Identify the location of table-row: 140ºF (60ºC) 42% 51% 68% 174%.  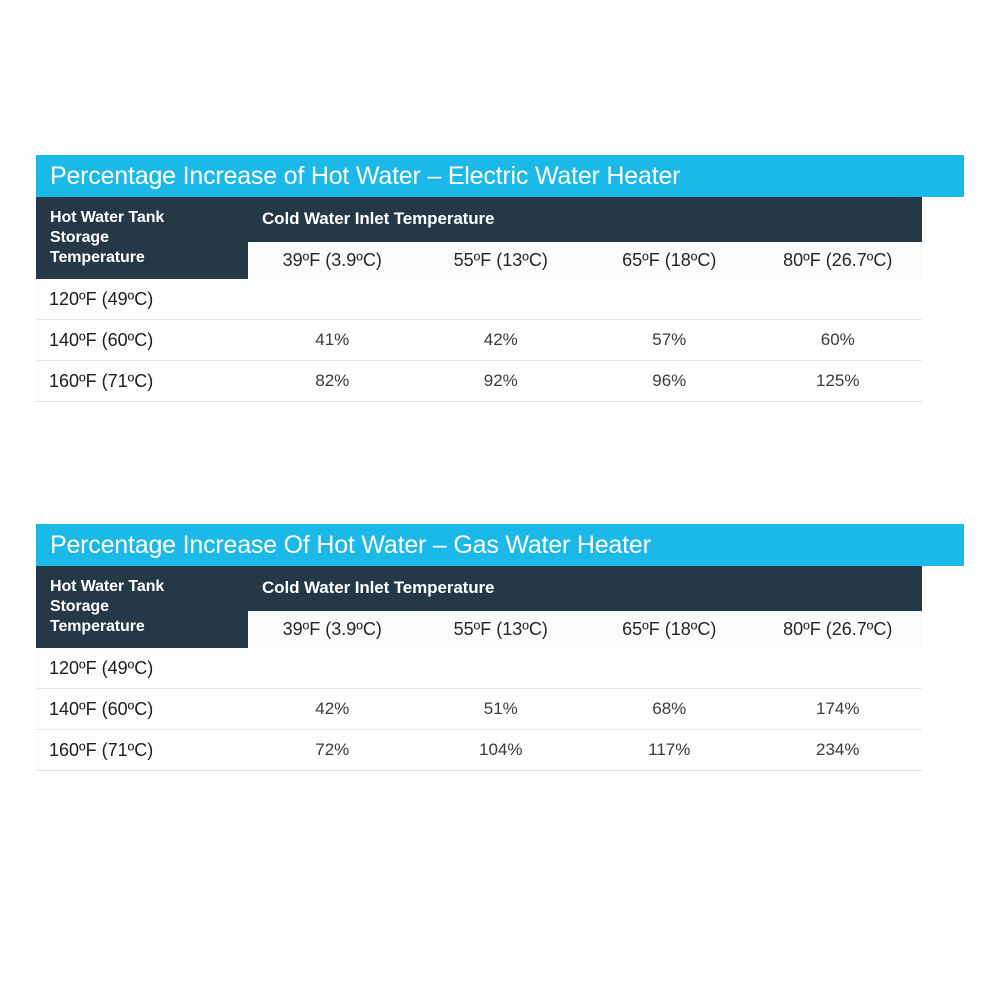
(479, 709).